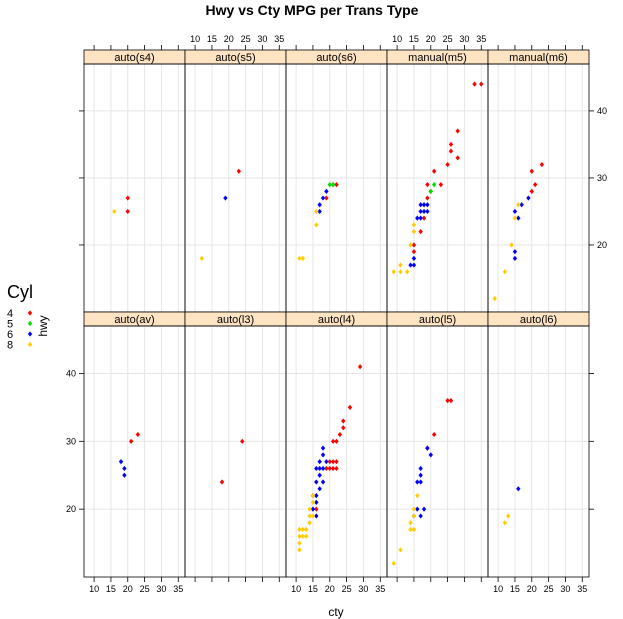  I want to click on x-tick-label: 20, so click(431, 39).